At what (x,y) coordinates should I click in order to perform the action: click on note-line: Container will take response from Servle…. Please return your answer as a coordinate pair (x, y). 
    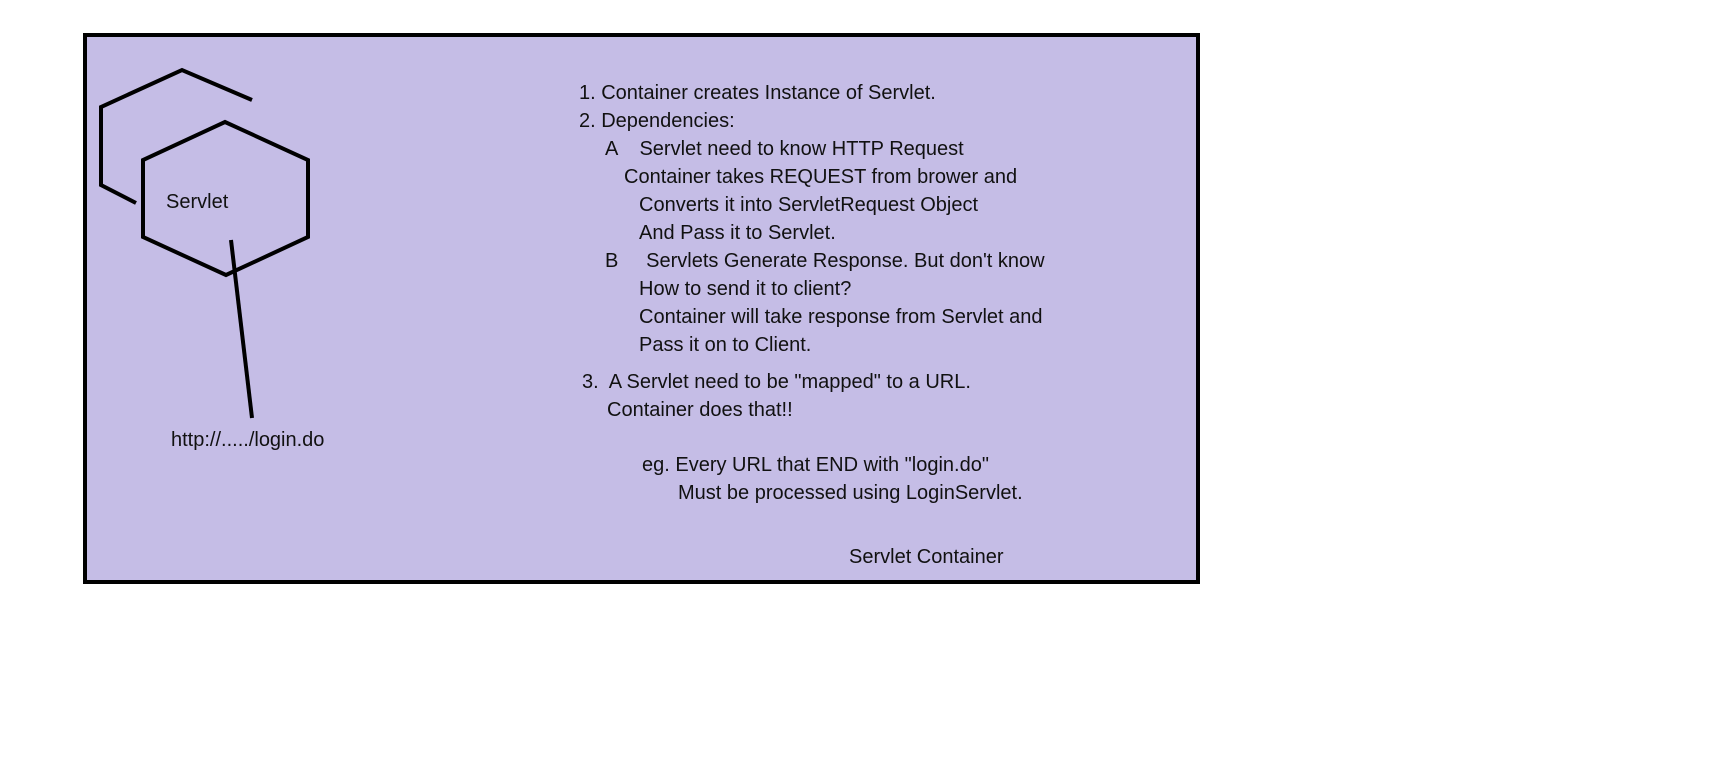
    Looking at the image, I should click on (841, 317).